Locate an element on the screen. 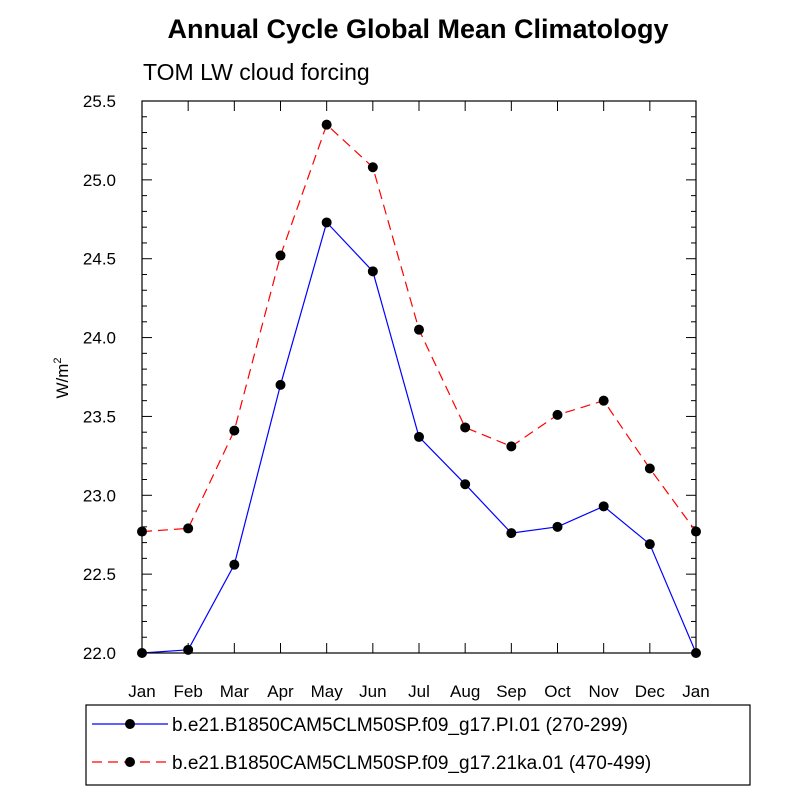  y-axis-label-superscript: 2 is located at coordinates (58, 360).